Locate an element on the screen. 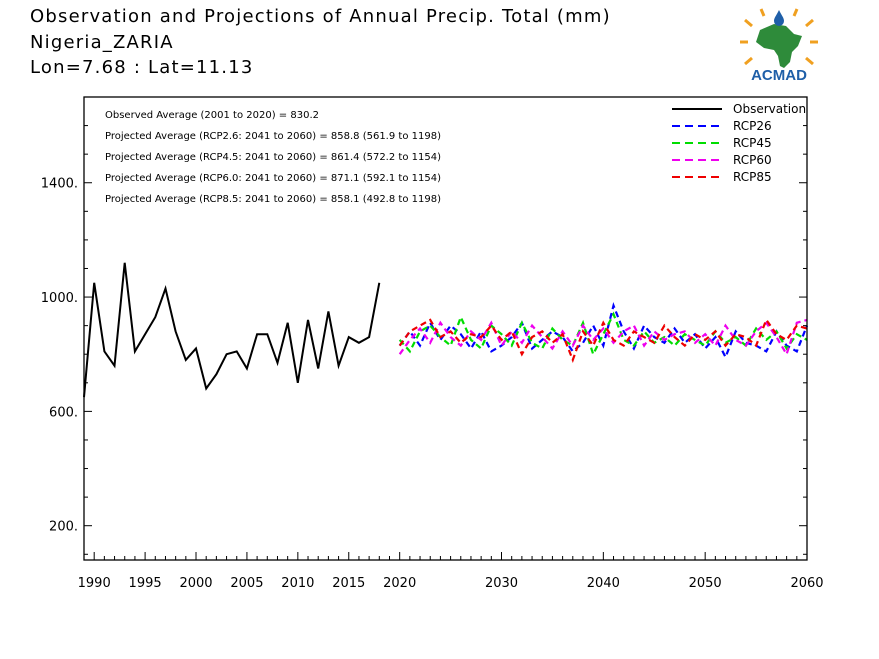  water-drop-icon is located at coordinates (779, 18).